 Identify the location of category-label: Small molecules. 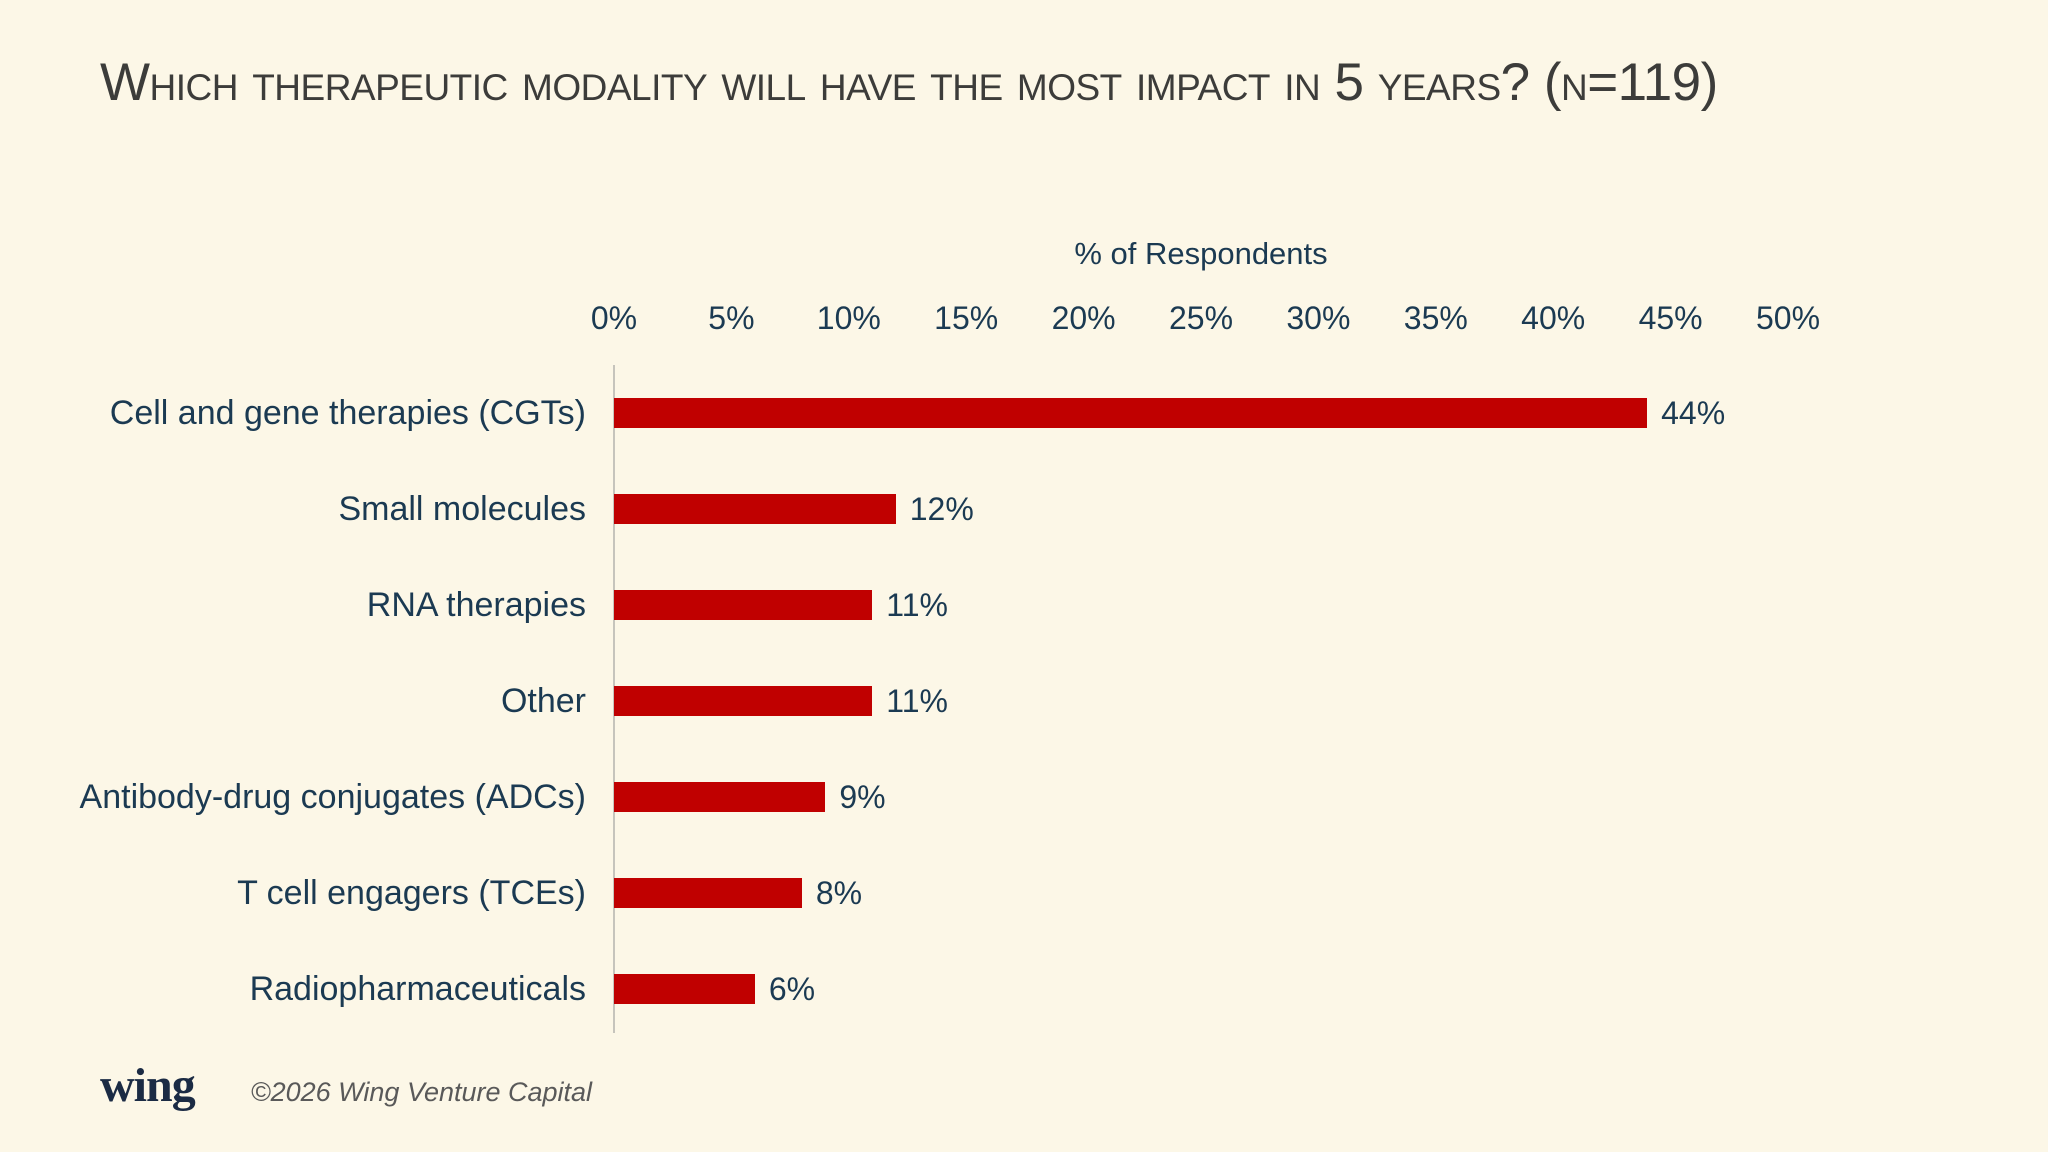
(462, 509).